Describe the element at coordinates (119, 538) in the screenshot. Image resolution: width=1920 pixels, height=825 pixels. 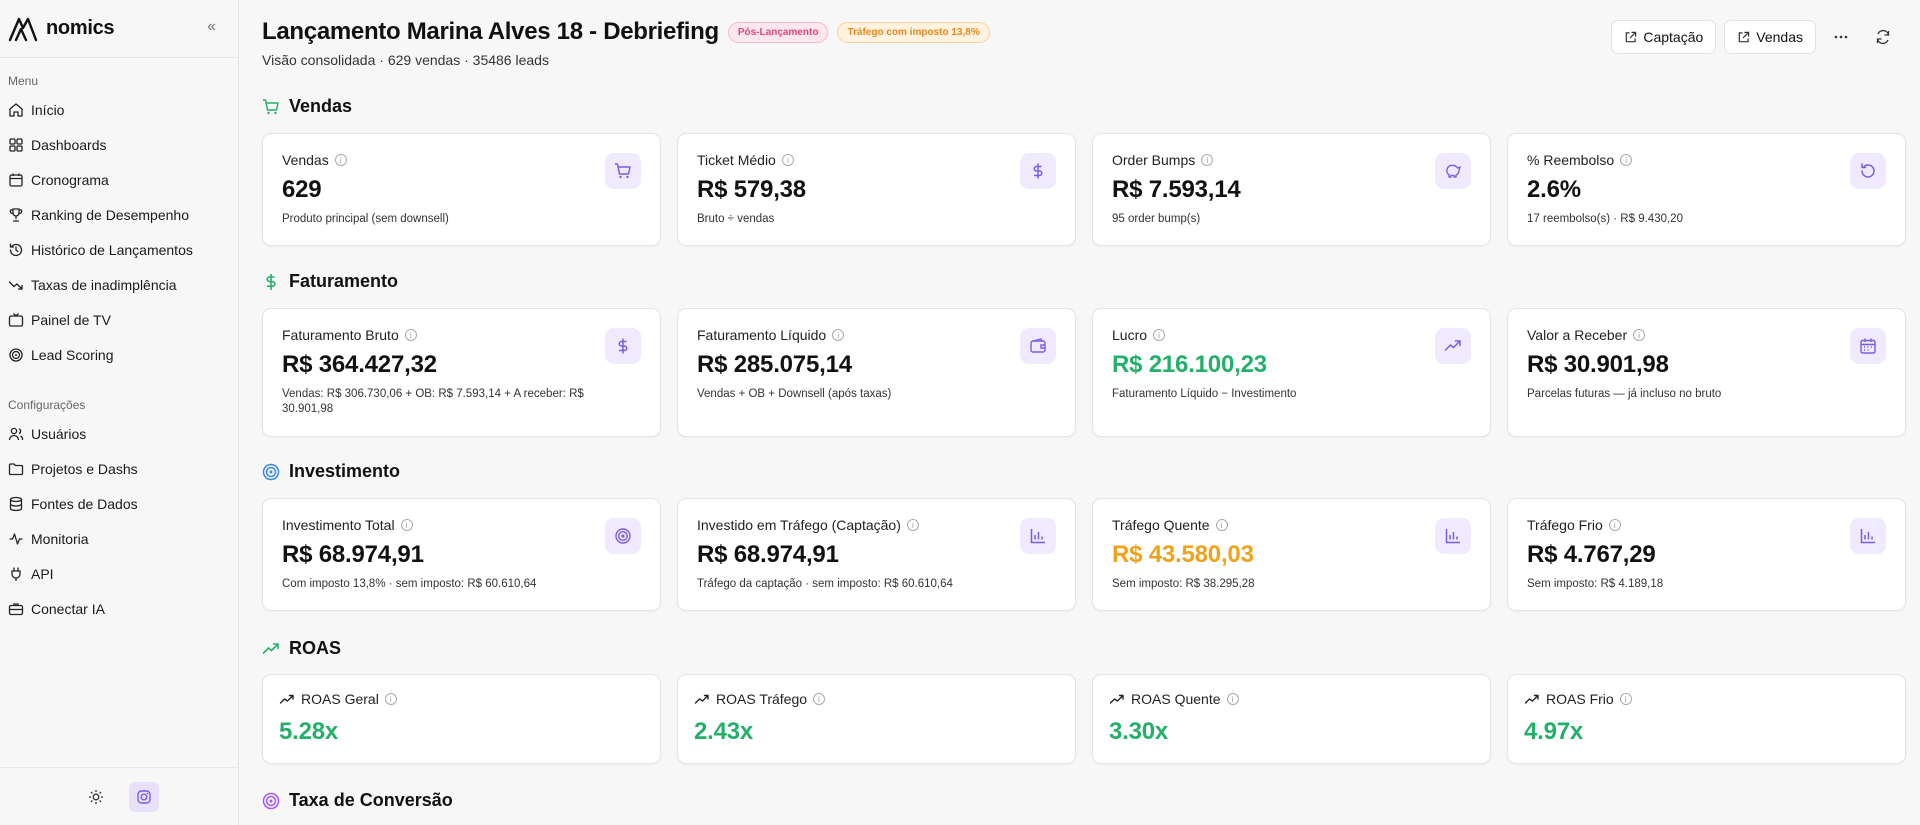
I see `sidebar-item-monitoria: Monitoria` at that location.